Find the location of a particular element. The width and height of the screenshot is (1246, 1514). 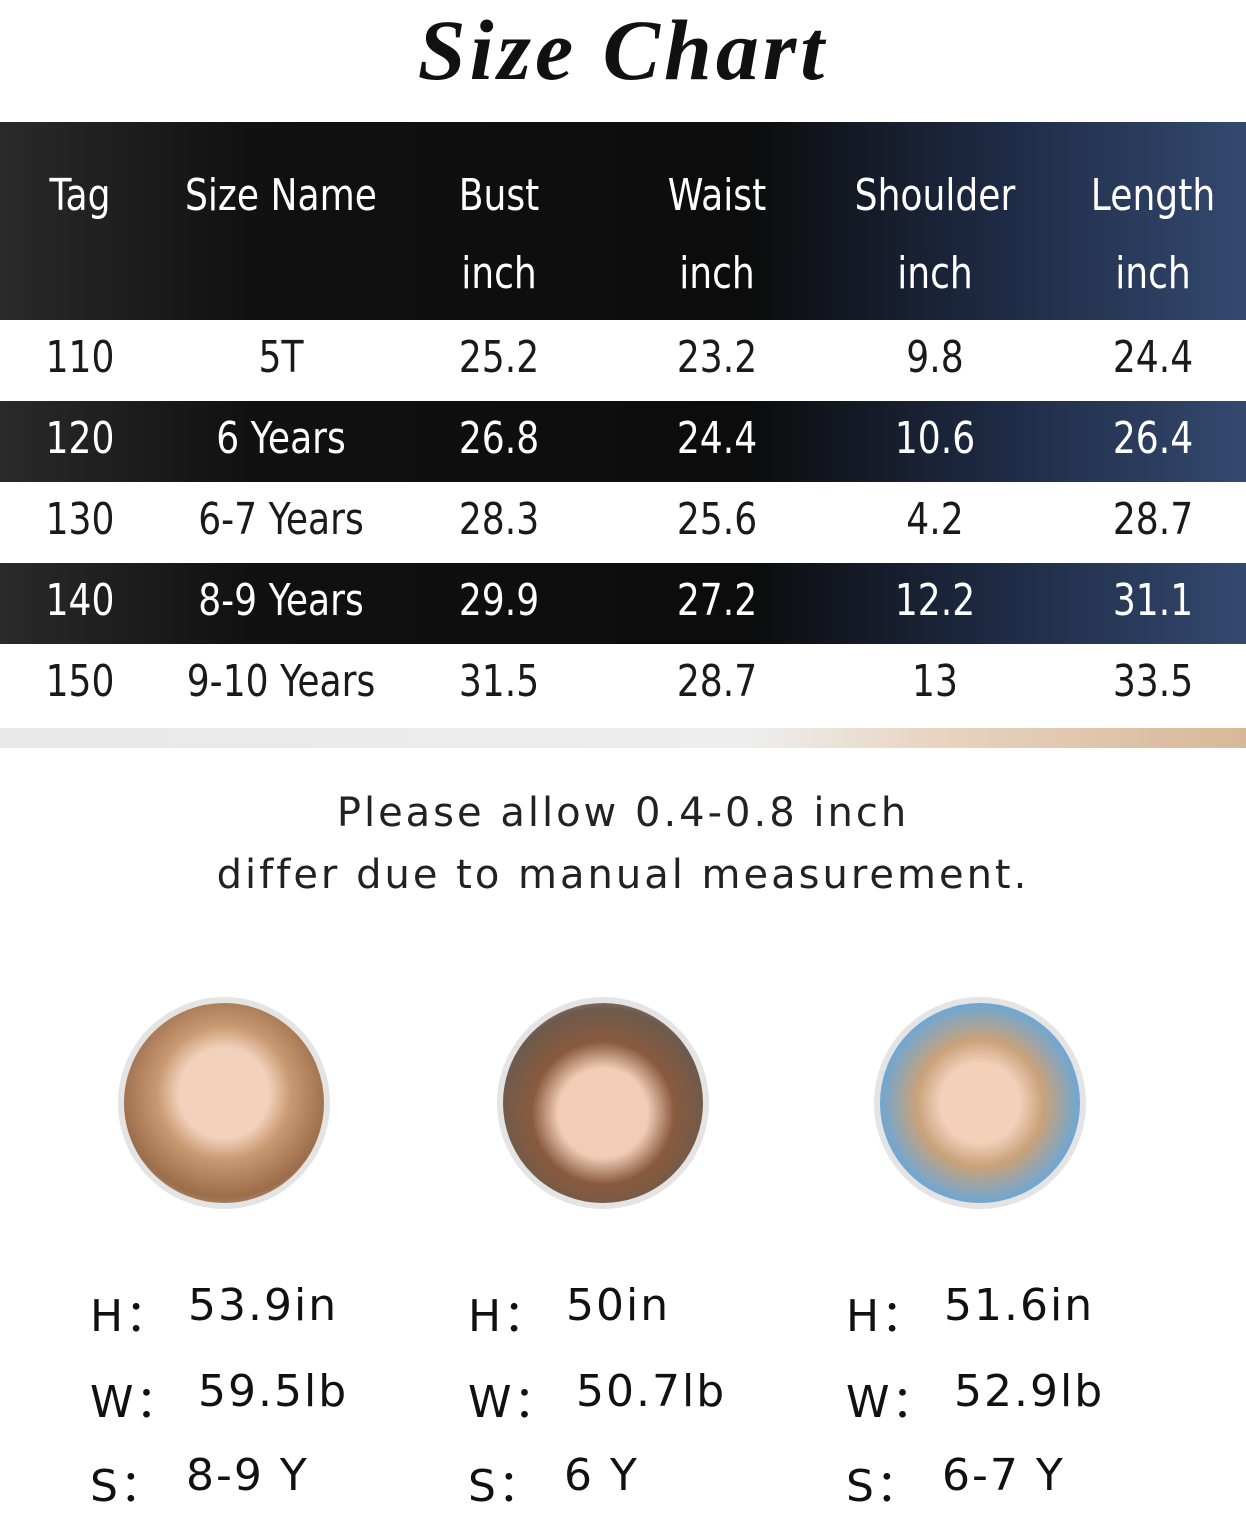

profile-value: 8-9 Y is located at coordinates (247, 1475).